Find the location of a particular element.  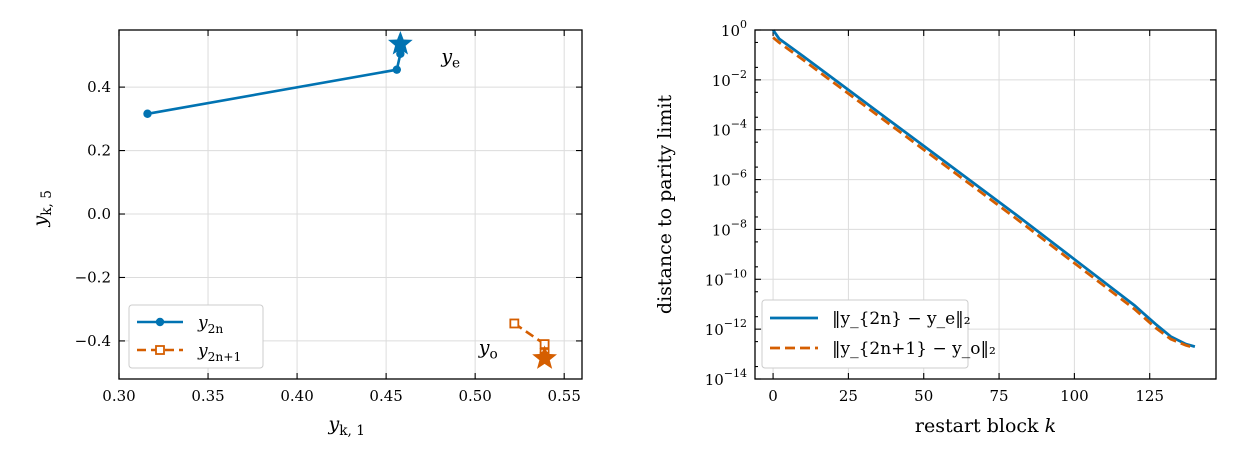

right-ytick-label: 10⁻¹² is located at coordinates (726, 328).